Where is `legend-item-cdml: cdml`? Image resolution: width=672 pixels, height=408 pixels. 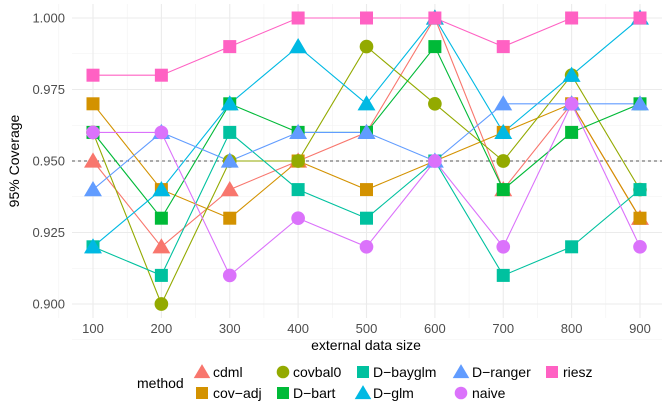
legend-item-cdml: cdml is located at coordinates (218, 372).